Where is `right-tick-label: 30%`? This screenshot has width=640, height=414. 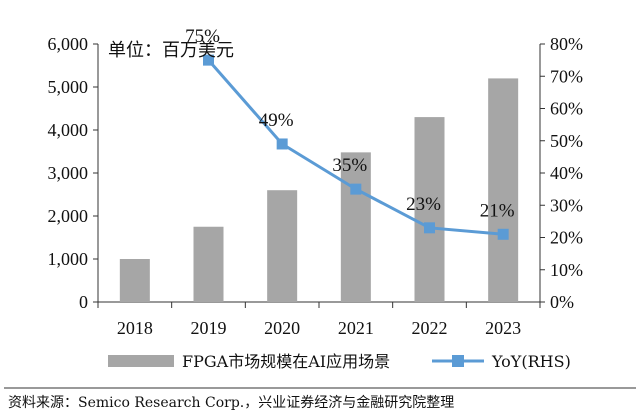 right-tick-label: 30% is located at coordinates (566, 205).